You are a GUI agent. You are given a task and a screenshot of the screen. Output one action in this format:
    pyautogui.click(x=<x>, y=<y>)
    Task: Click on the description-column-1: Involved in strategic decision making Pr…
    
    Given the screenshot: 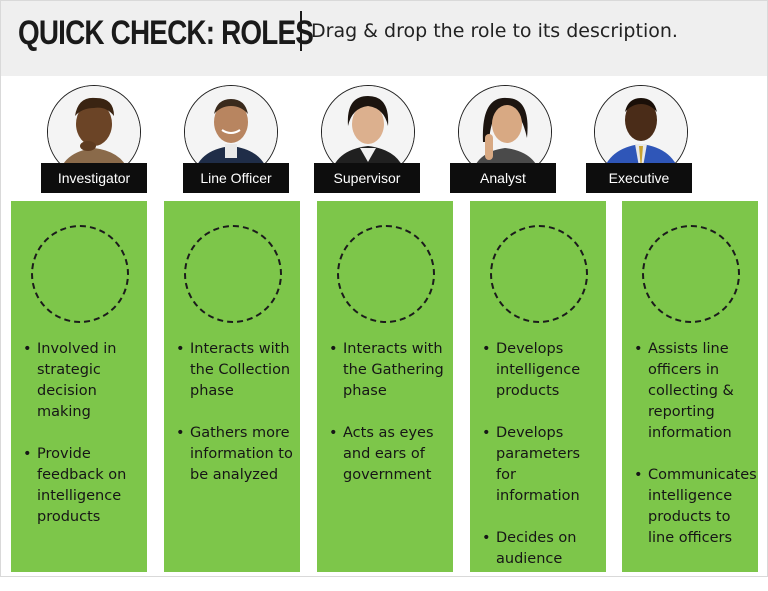 What is the action you would take?
    pyautogui.click(x=79, y=386)
    